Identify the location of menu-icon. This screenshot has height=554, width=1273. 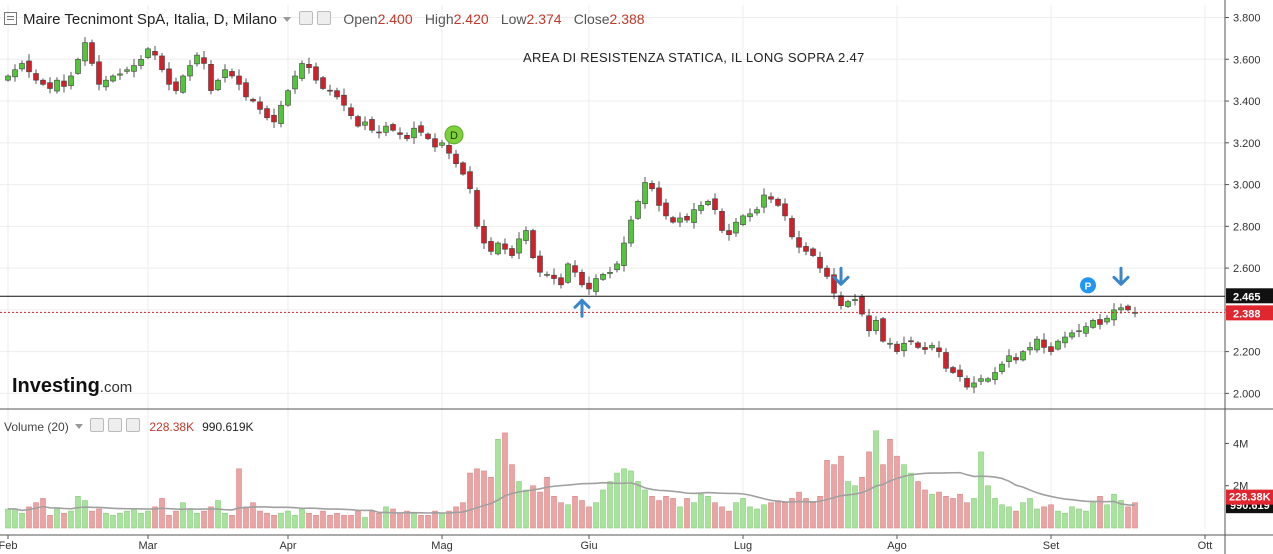
(10, 18).